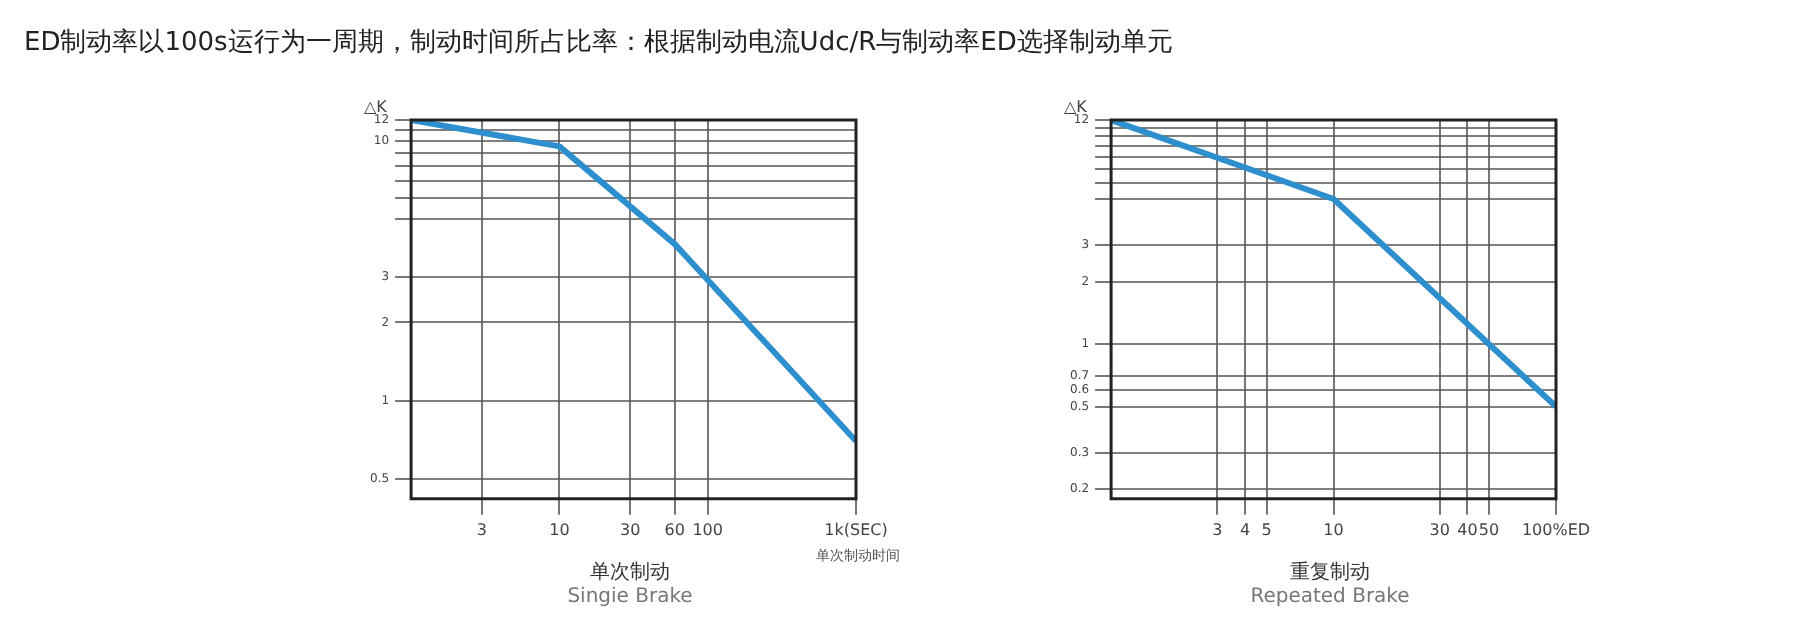 The image size is (1800, 620). What do you see at coordinates (1245, 529) in the screenshot?
I see `x-tick-label: 4` at bounding box center [1245, 529].